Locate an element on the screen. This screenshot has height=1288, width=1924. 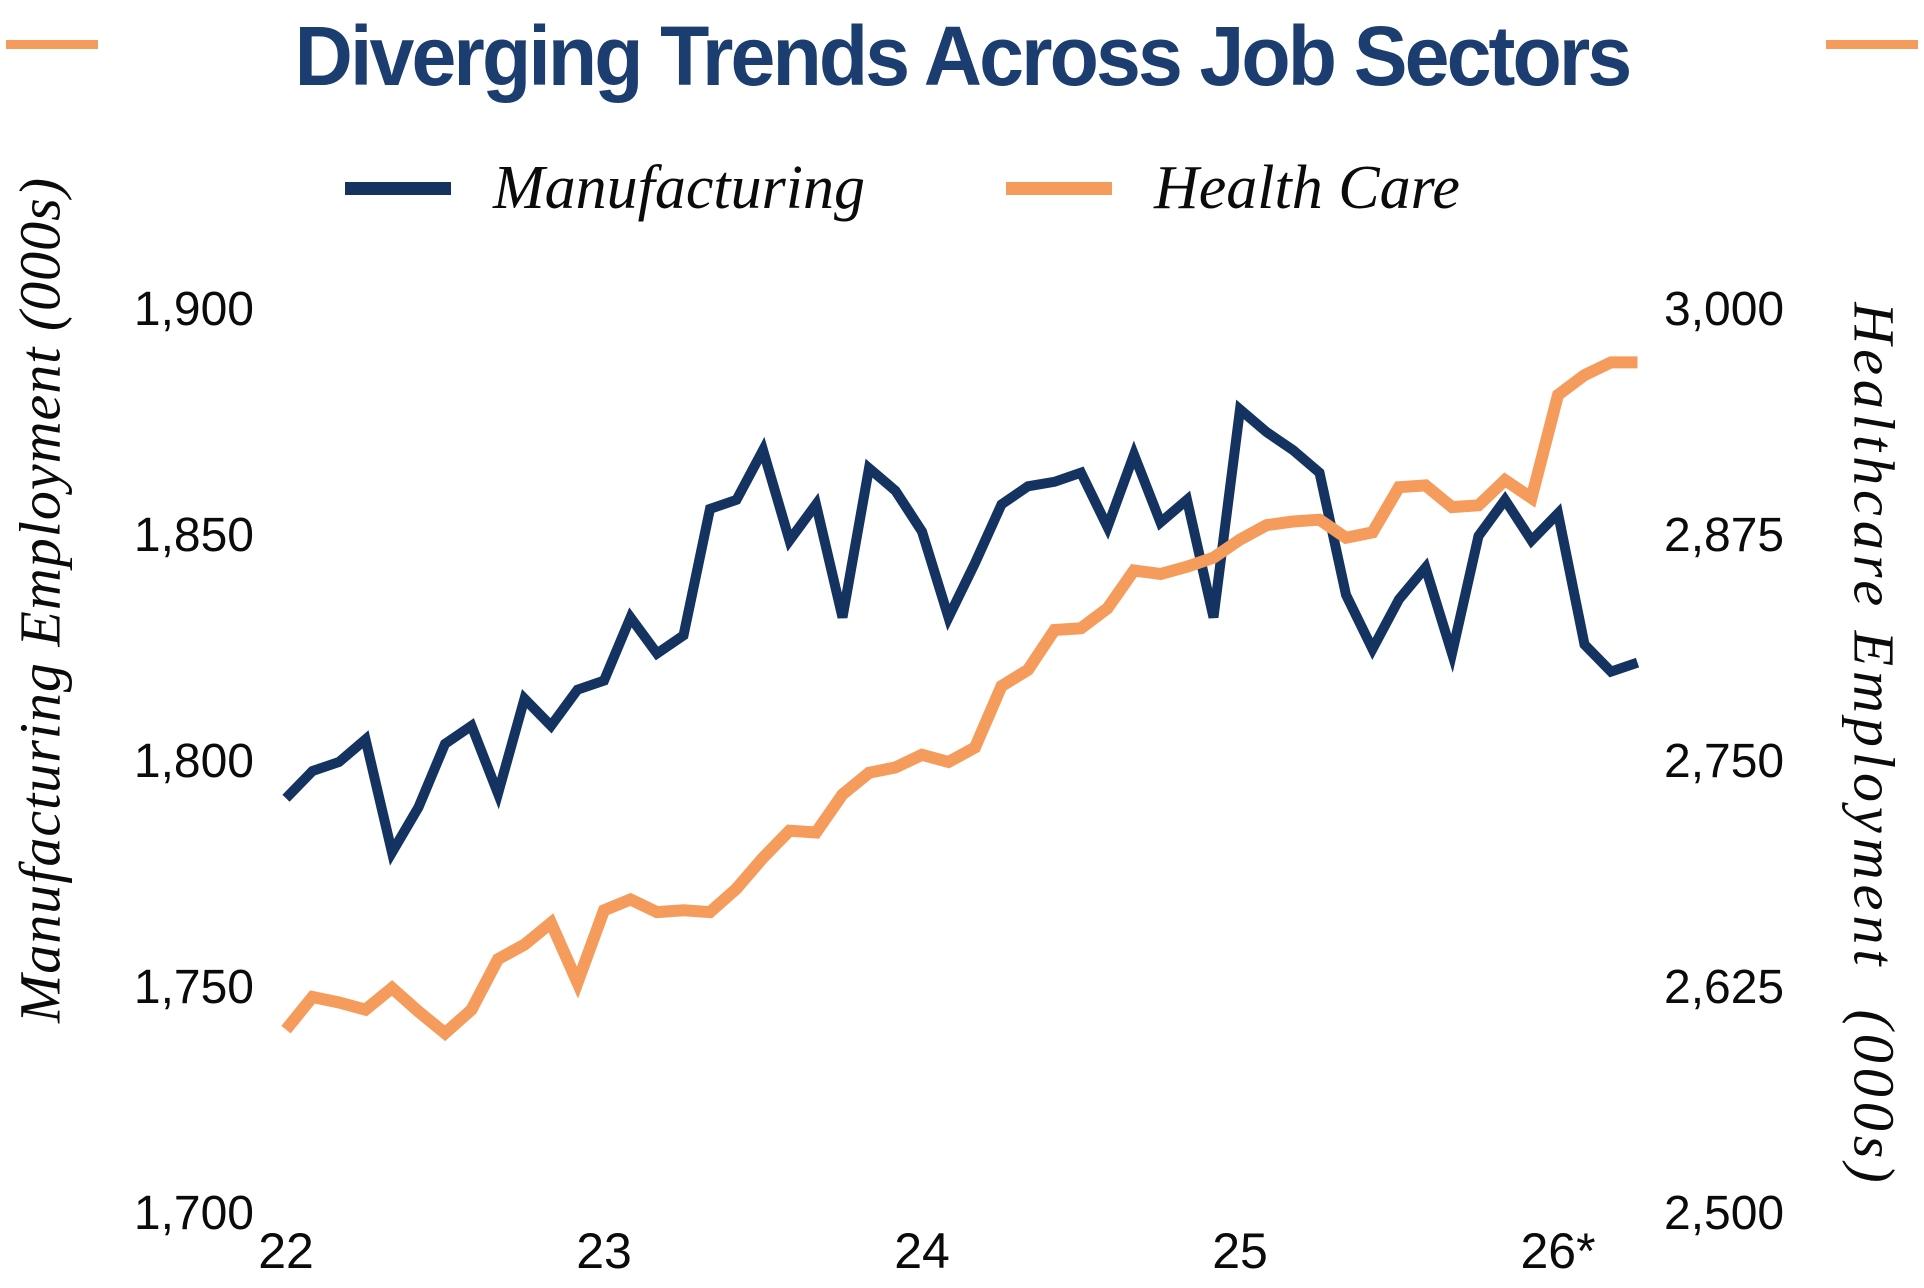
legend-label-health-care: Health Care is located at coordinates (1307, 188).